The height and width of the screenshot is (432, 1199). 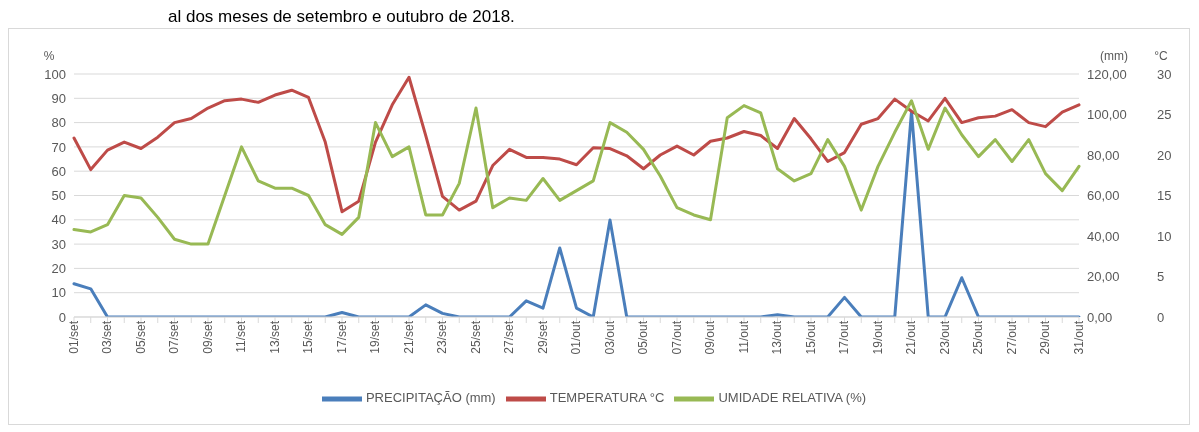 I want to click on x-tick-label: 29/set, so click(x=542, y=337).